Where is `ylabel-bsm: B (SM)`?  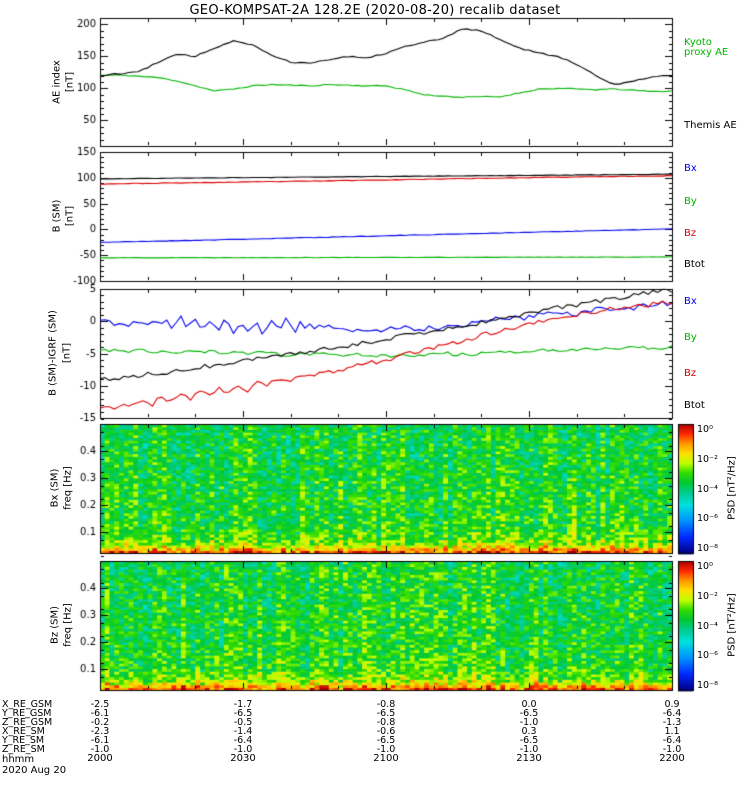
ylabel-bsm: B (SM) is located at coordinates (57, 216).